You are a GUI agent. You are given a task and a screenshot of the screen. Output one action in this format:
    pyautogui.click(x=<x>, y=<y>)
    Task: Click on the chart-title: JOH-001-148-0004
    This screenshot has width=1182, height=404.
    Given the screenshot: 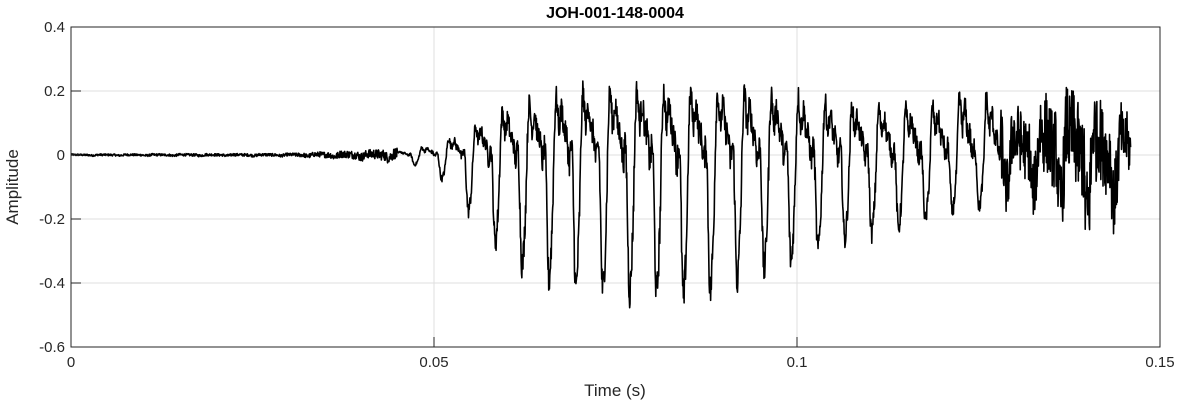 What is the action you would take?
    pyautogui.click(x=615, y=13)
    